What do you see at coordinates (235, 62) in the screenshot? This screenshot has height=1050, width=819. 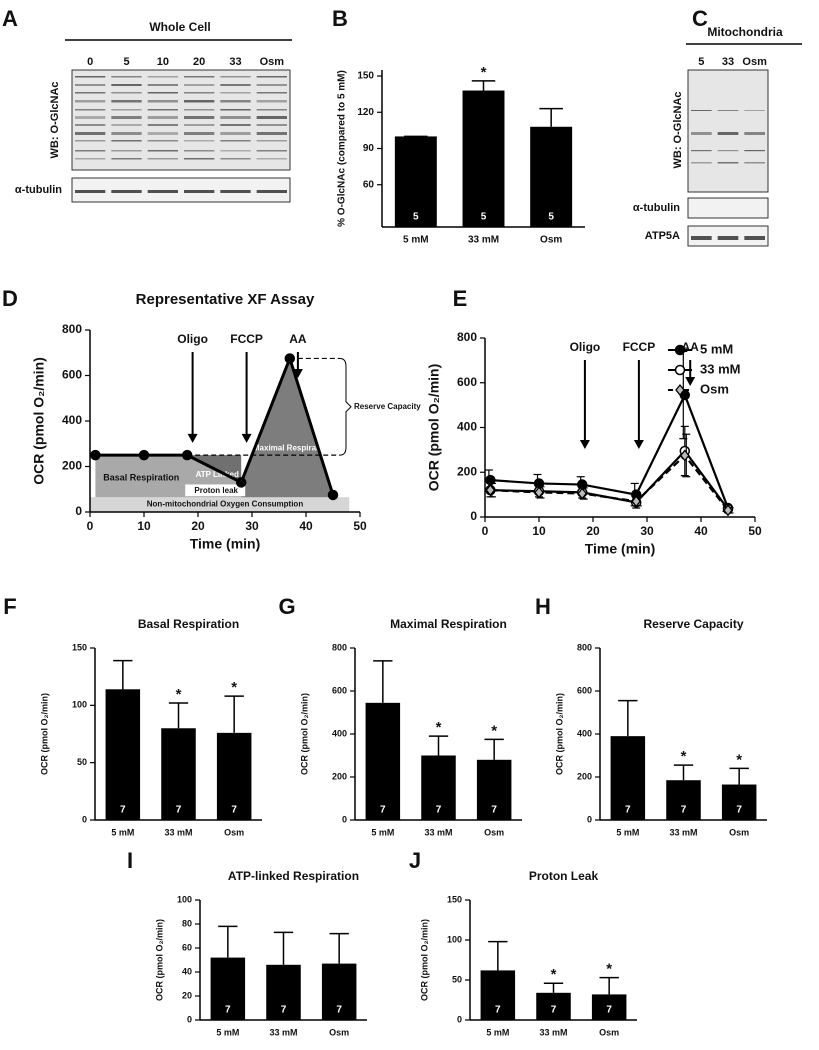 I see `lane-label: 33` at bounding box center [235, 62].